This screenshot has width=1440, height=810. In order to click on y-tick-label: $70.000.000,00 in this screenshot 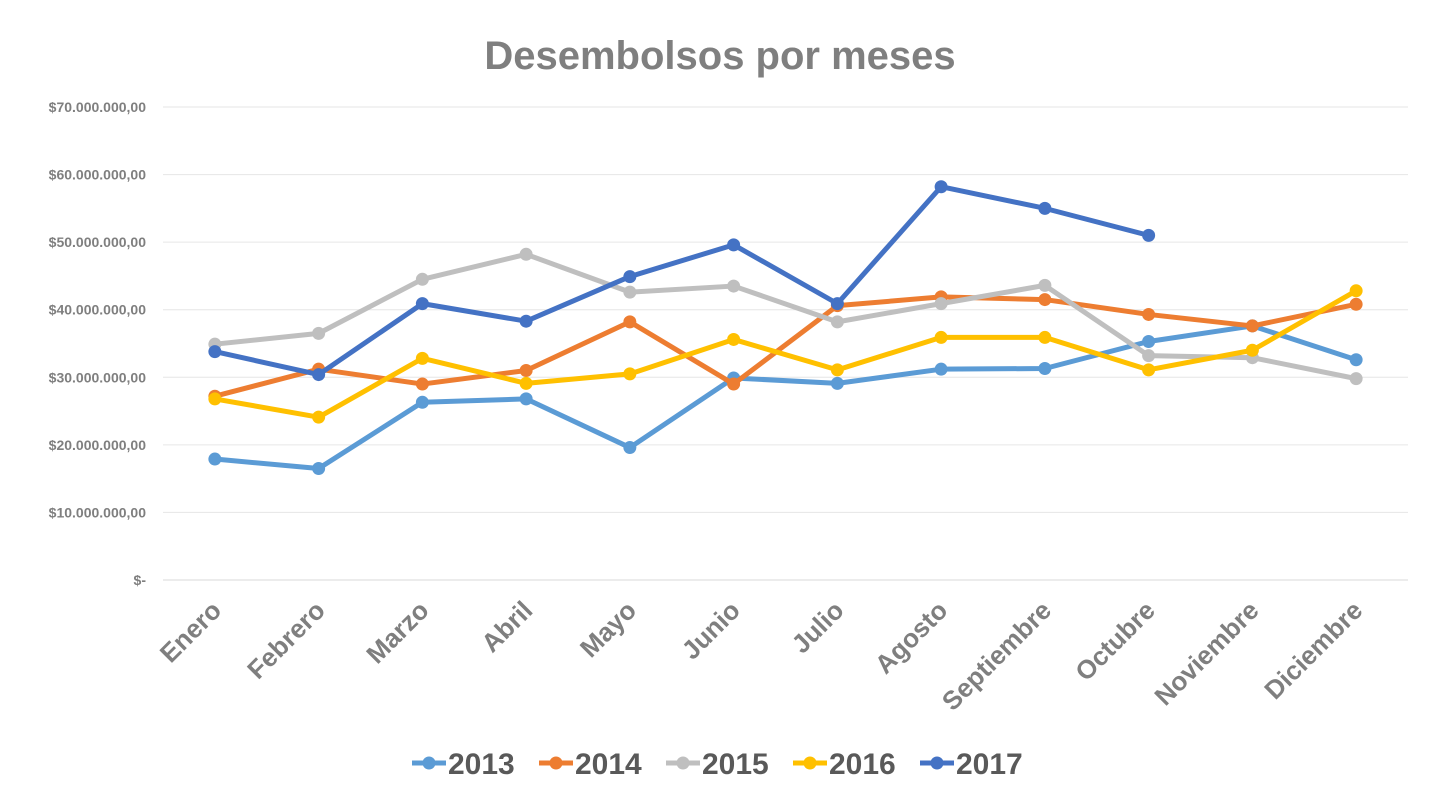, I will do `click(98, 107)`.